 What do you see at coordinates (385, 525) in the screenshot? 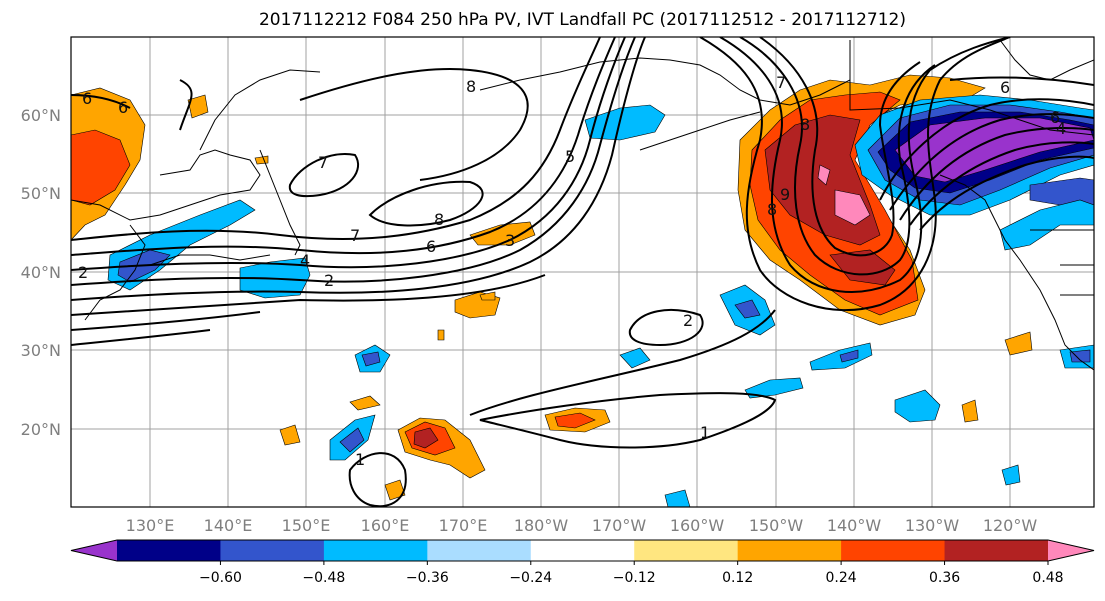
I see `lon-label: 160°E` at bounding box center [385, 525].